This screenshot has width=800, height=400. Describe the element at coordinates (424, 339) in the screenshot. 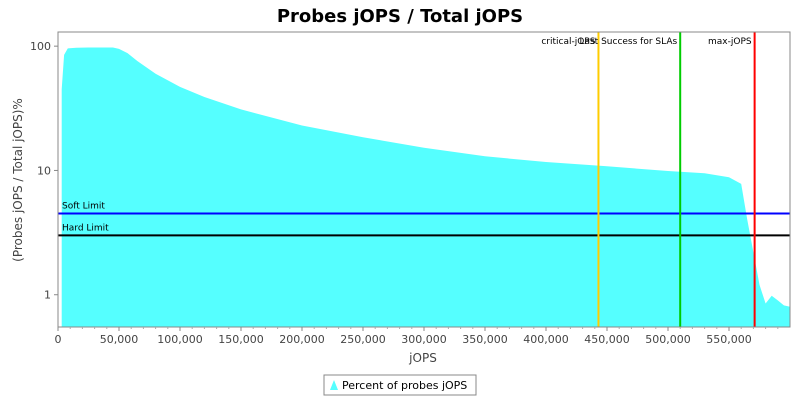

I see `x-tick-label-6: 300,000` at that location.